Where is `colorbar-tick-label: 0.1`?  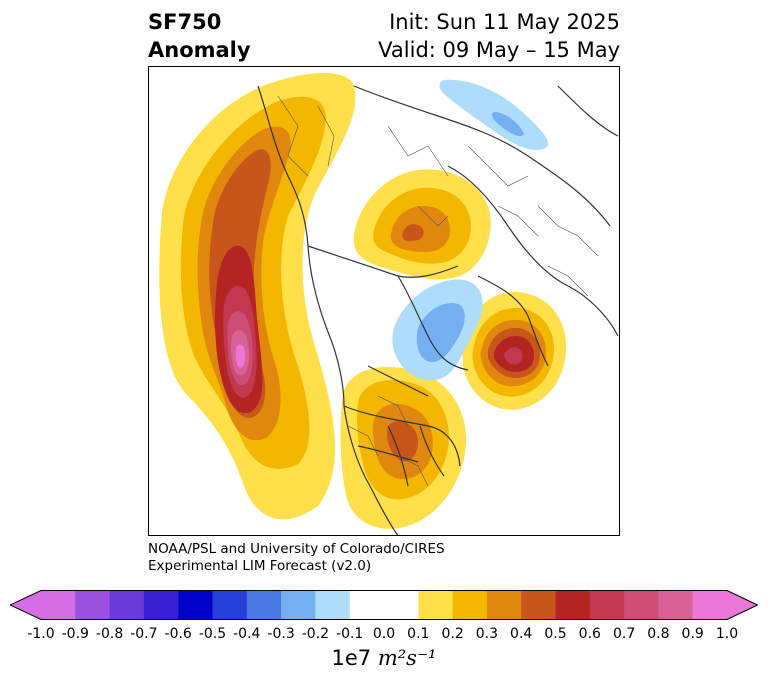 colorbar-tick-label: 0.1 is located at coordinates (418, 634).